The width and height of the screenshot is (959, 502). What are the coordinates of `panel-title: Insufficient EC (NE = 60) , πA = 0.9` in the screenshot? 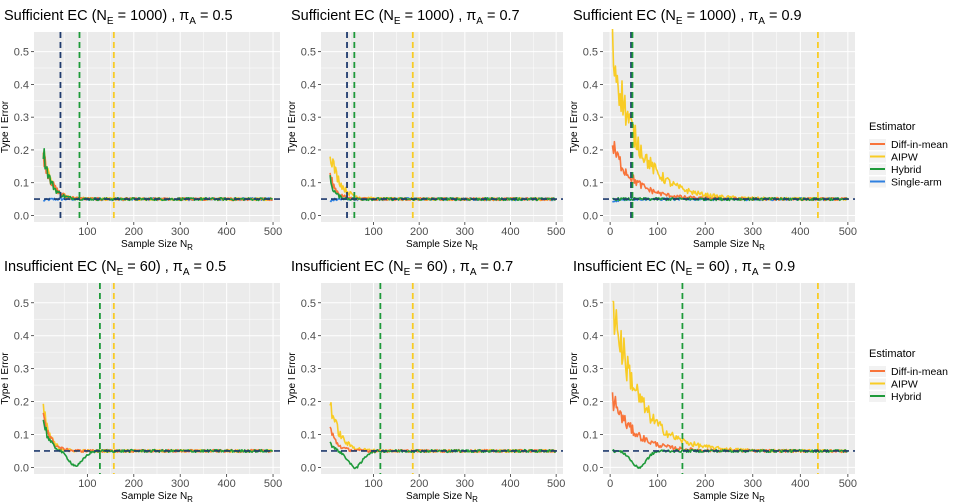 It's located at (684, 268).